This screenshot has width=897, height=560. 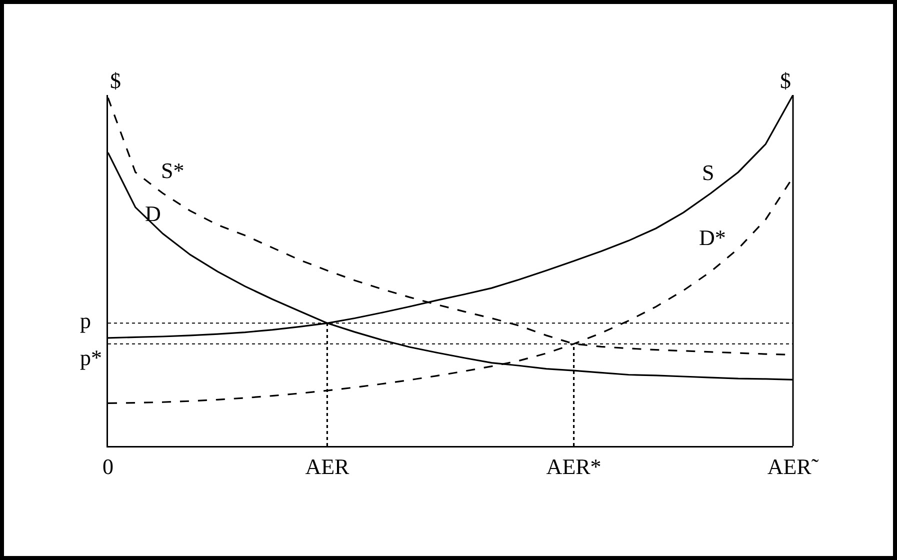 I want to click on x-tick-label: AER˜, so click(x=793, y=466).